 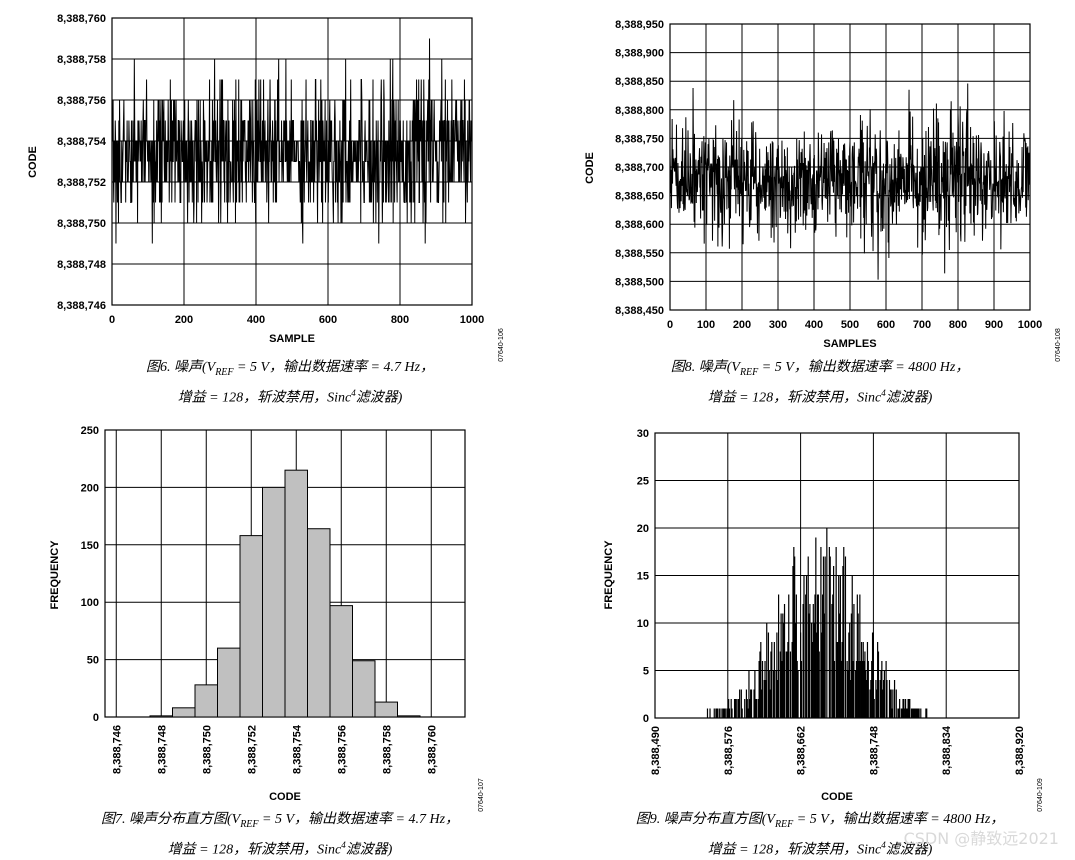 I want to click on y-tick-label: 8,388,748, so click(x=81, y=265).